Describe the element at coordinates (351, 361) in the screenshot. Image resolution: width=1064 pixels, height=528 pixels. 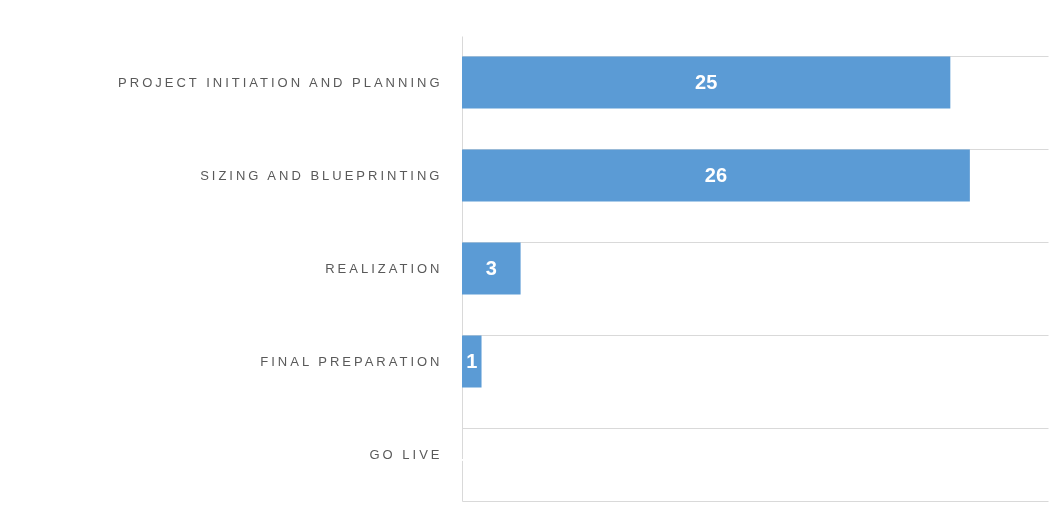
I see `y-tick-label: FINAL PREPARATION` at that location.